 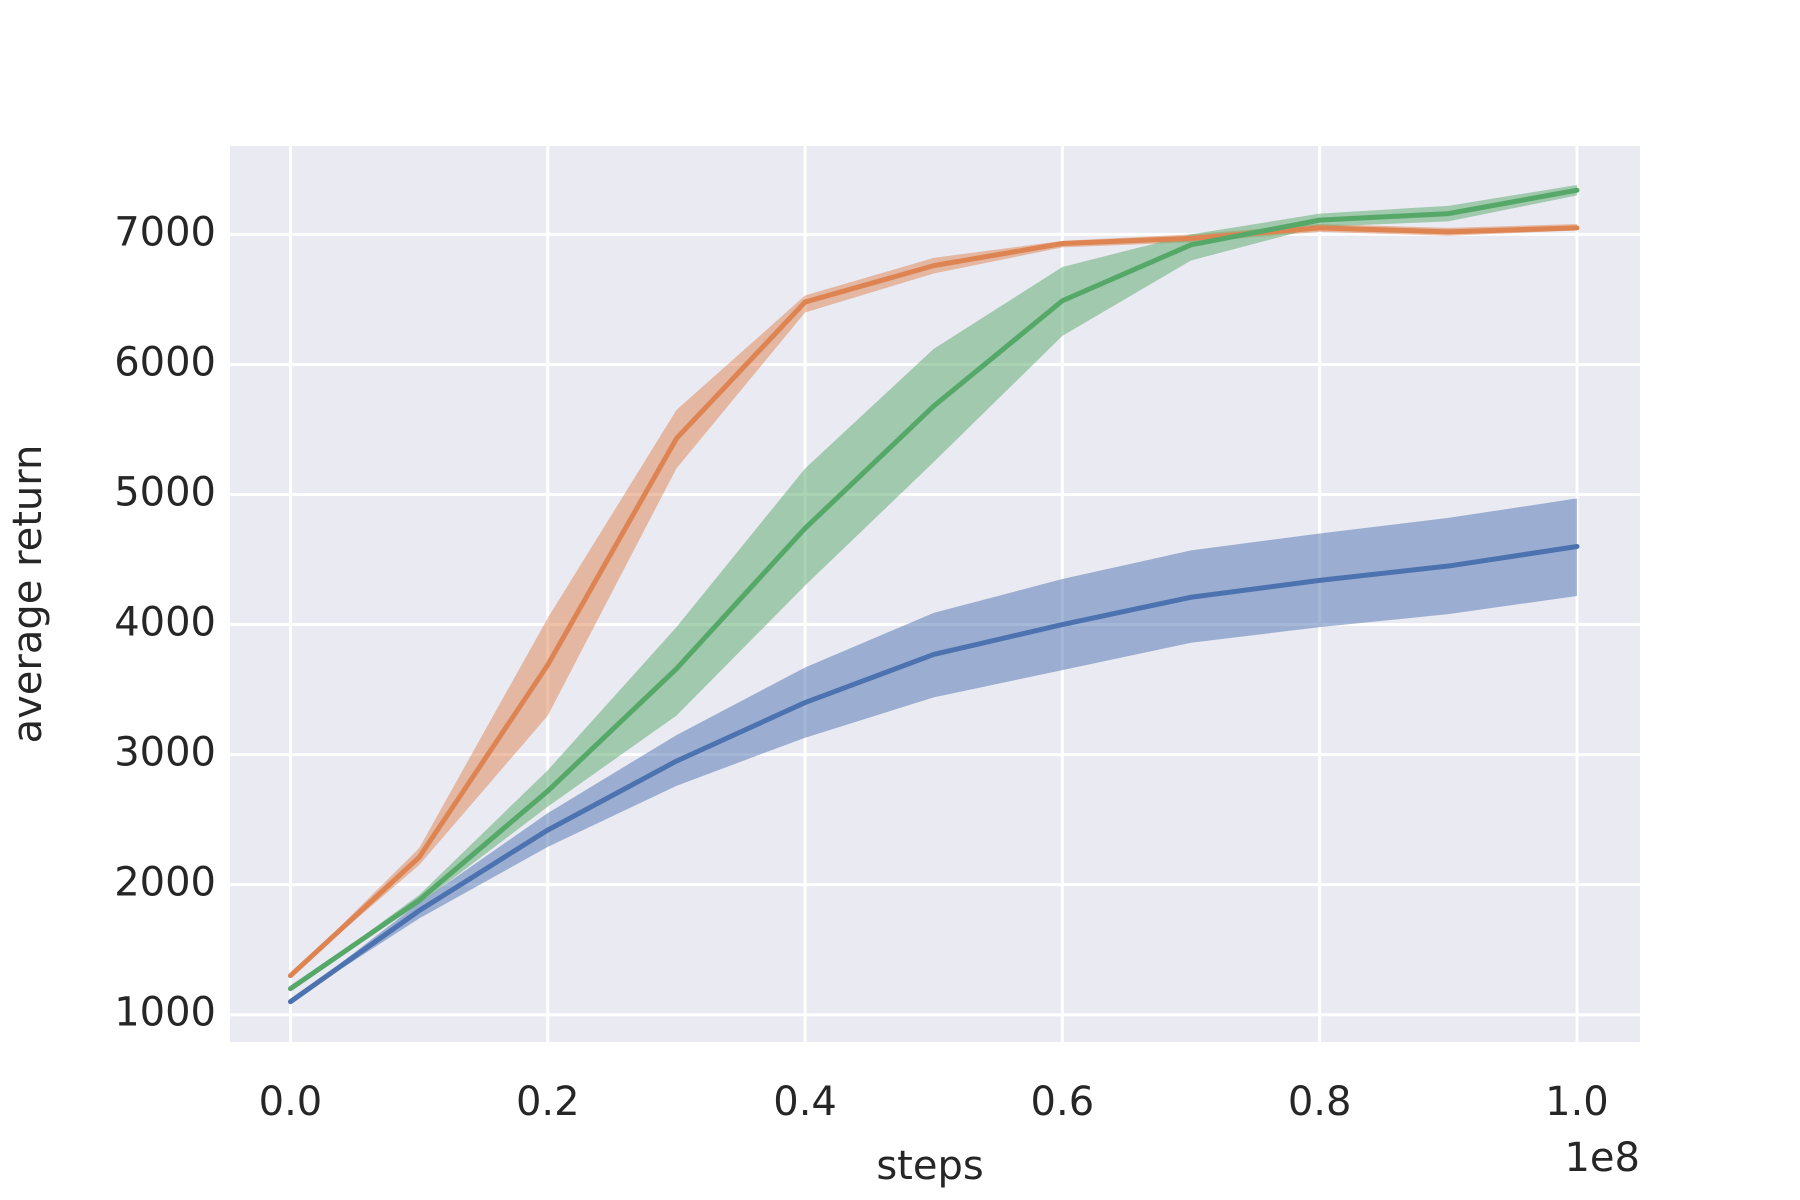 I want to click on y-tick-label: 5000, so click(x=165, y=493).